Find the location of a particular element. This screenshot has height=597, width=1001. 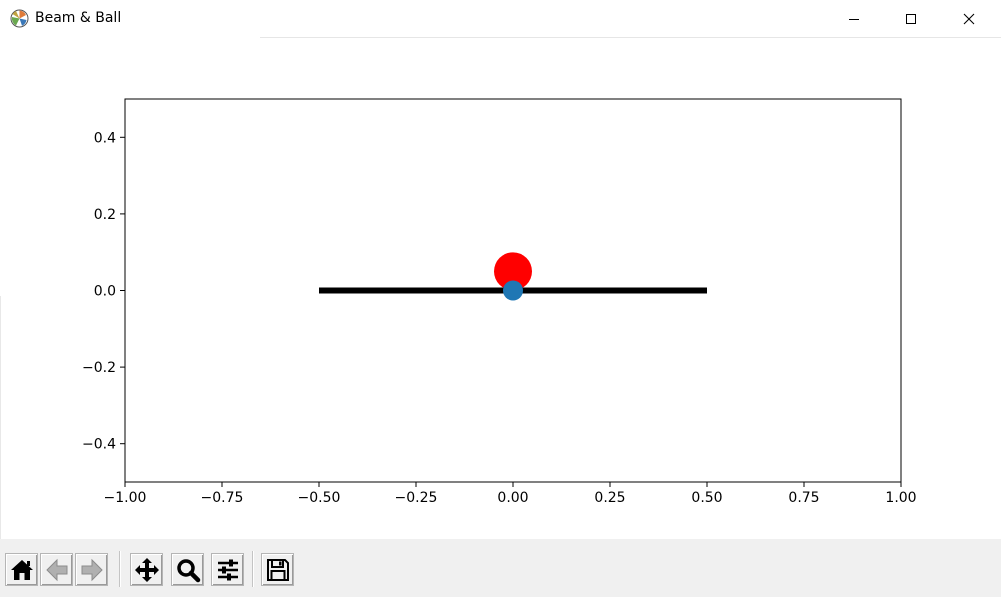

close-icon is located at coordinates (969, 19).